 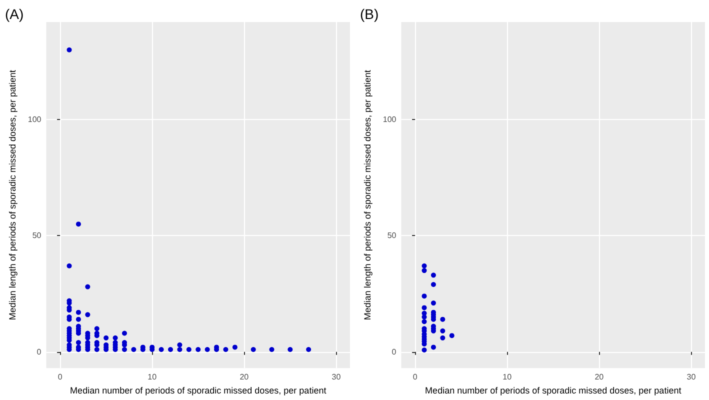 I want to click on chart-title: (B), so click(x=369, y=14).